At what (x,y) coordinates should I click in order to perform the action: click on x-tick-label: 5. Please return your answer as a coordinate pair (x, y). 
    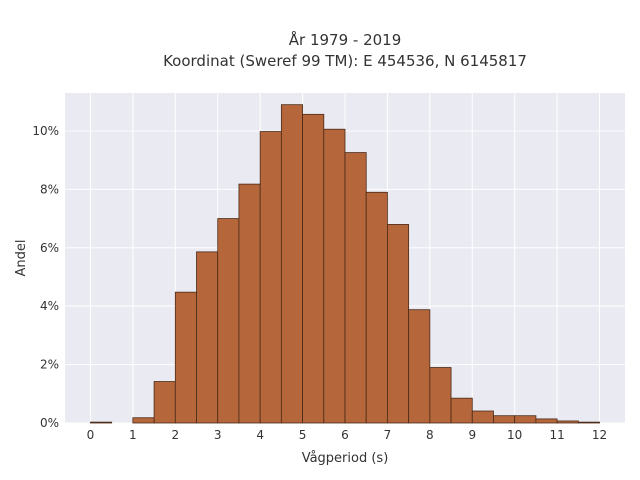
    Looking at the image, I should click on (303, 435).